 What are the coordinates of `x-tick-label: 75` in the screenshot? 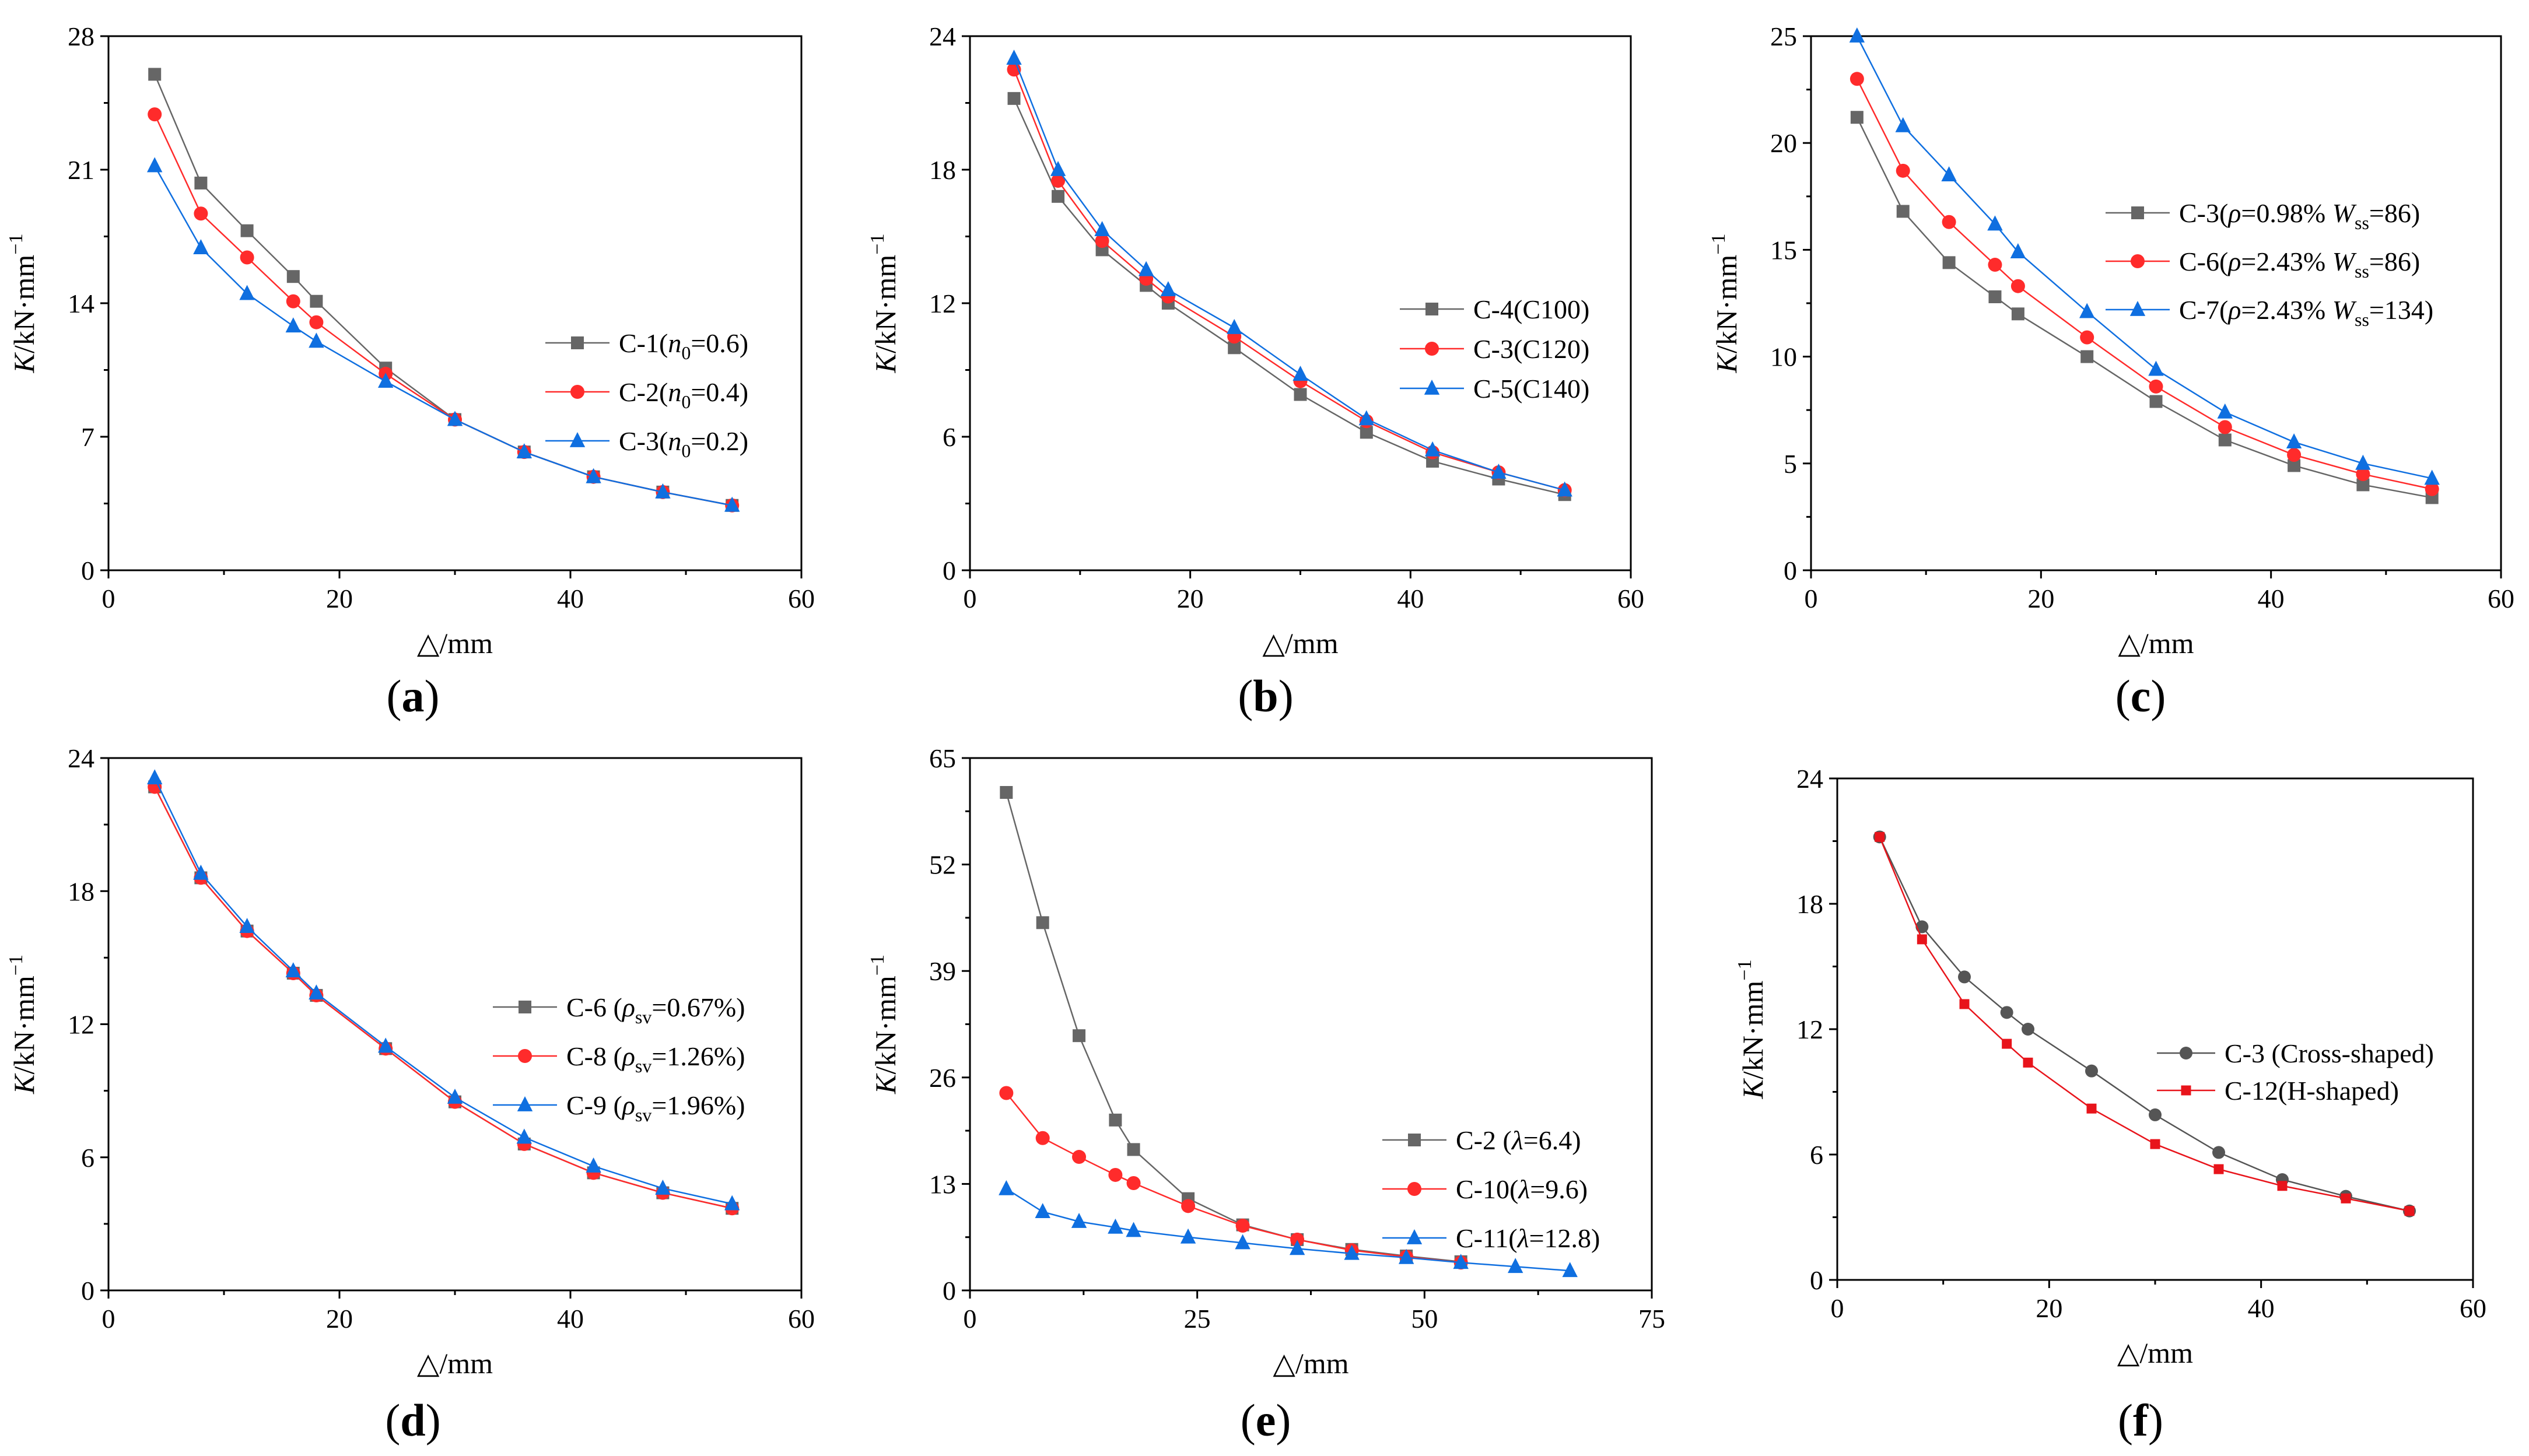 It's located at (1651, 1319).